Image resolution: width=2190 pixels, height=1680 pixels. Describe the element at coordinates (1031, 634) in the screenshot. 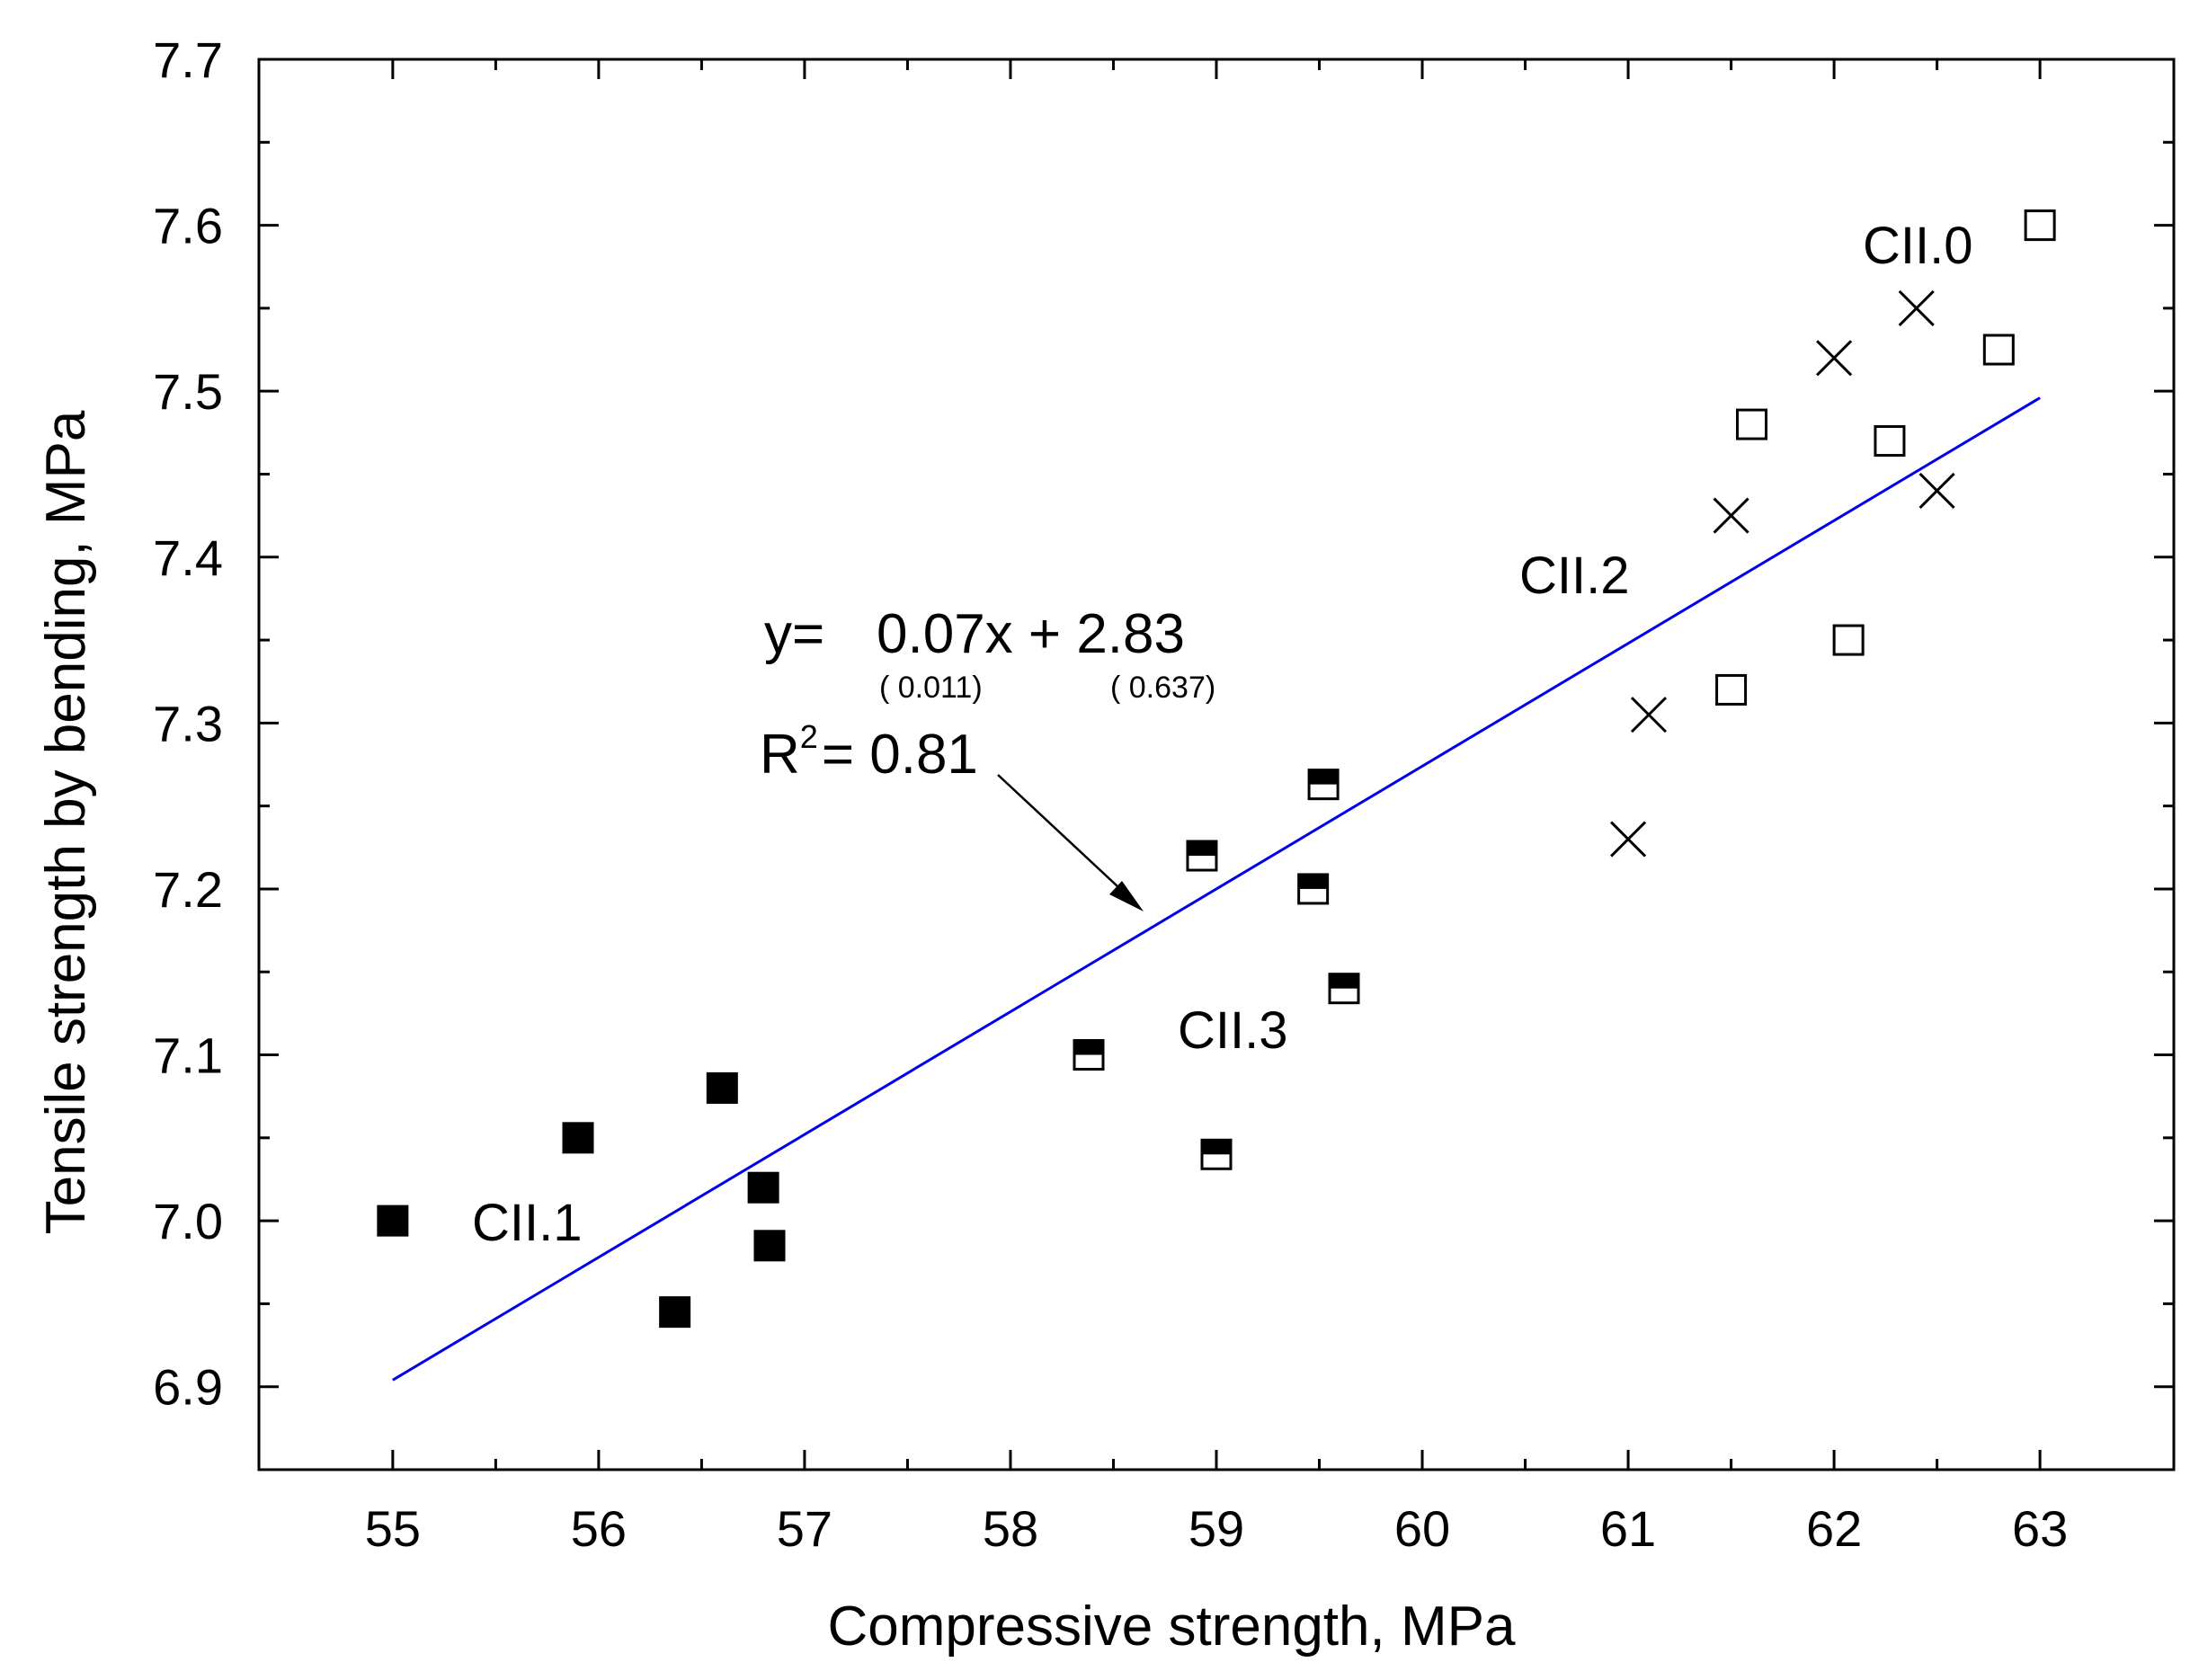

I see `equation-body: 0.07x + 2.83` at that location.